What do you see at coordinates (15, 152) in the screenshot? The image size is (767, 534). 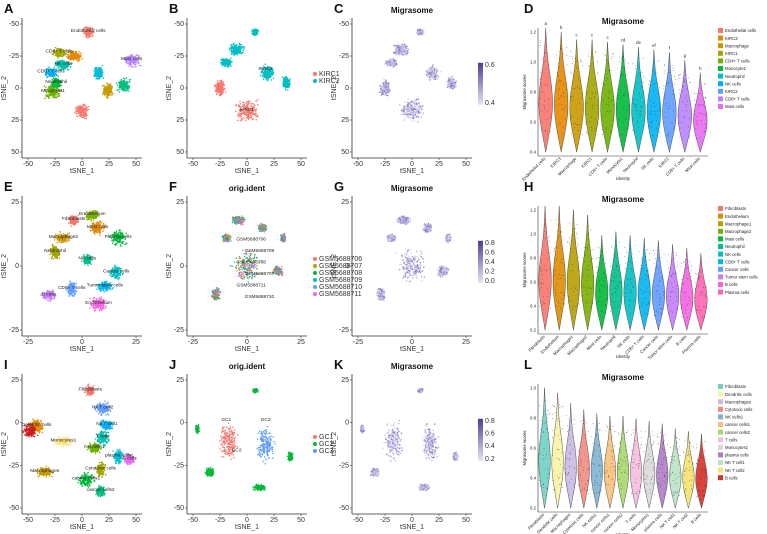 I see `y-tick-label: 50` at bounding box center [15, 152].